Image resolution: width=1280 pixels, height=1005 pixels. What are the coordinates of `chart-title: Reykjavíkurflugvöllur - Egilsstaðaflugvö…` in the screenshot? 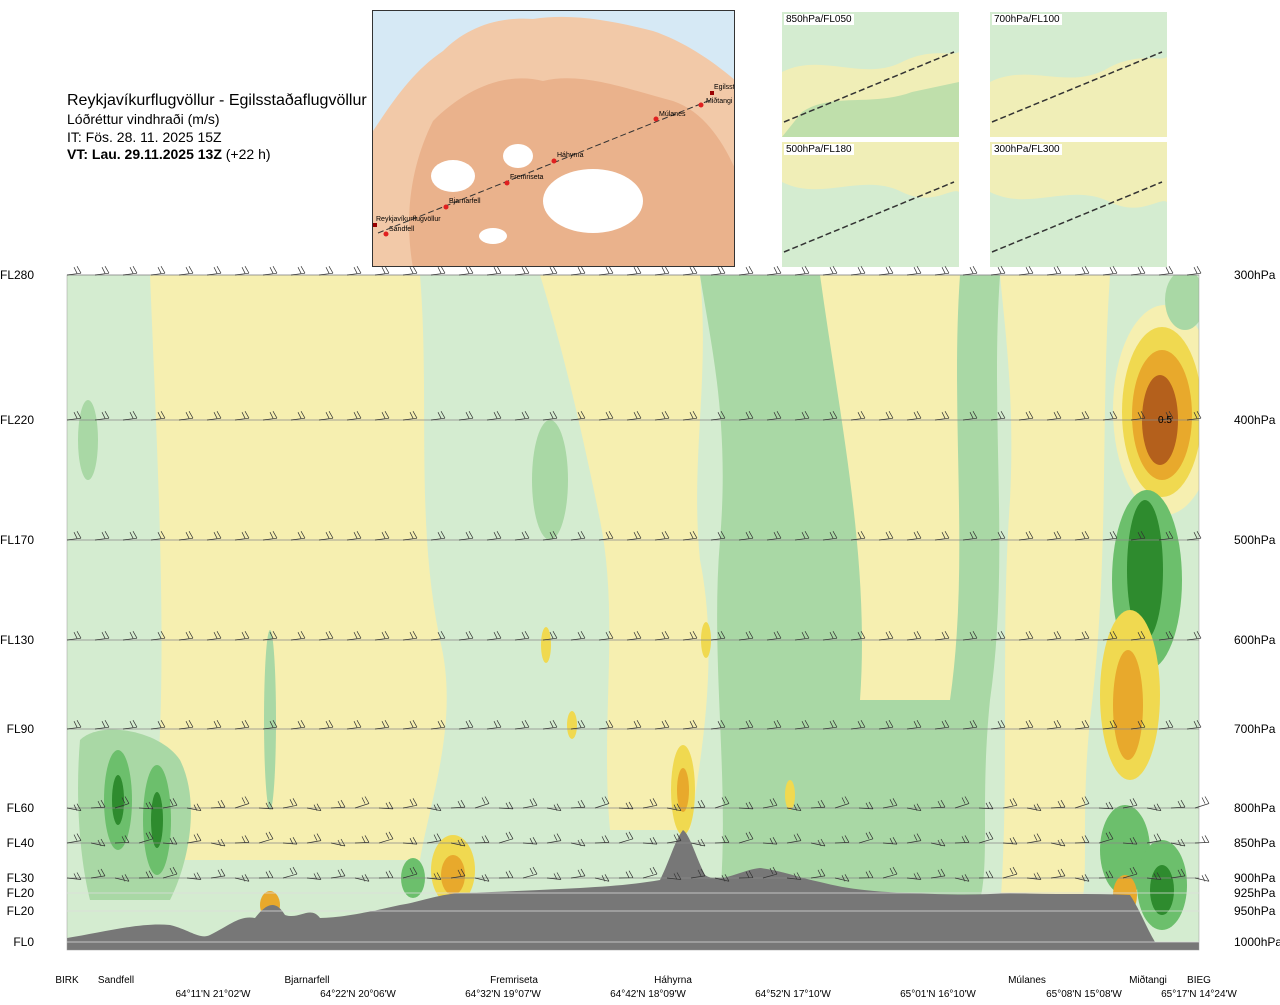 It's located at (217, 100).